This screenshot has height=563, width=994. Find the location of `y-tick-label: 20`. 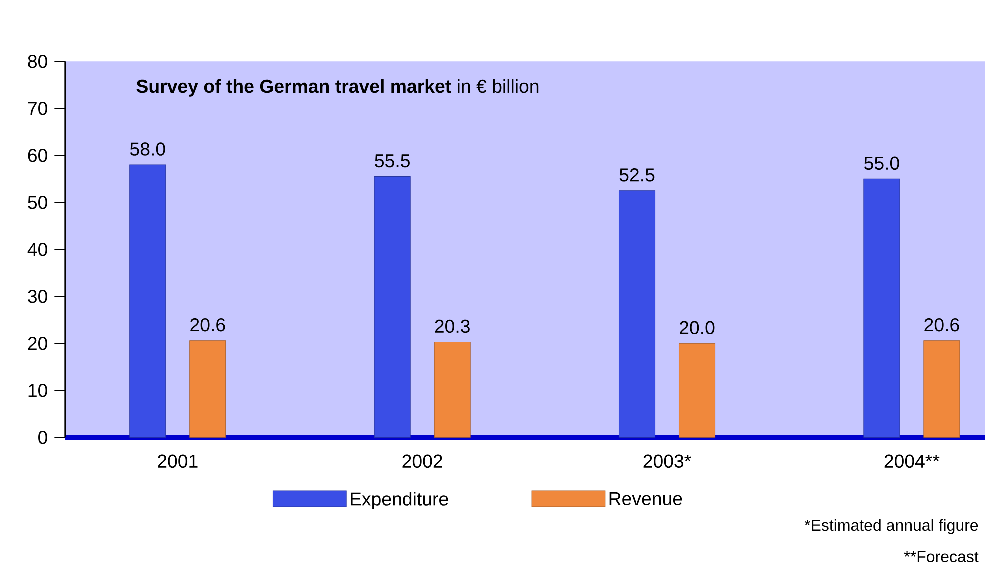

y-tick-label: 20 is located at coordinates (38, 343).